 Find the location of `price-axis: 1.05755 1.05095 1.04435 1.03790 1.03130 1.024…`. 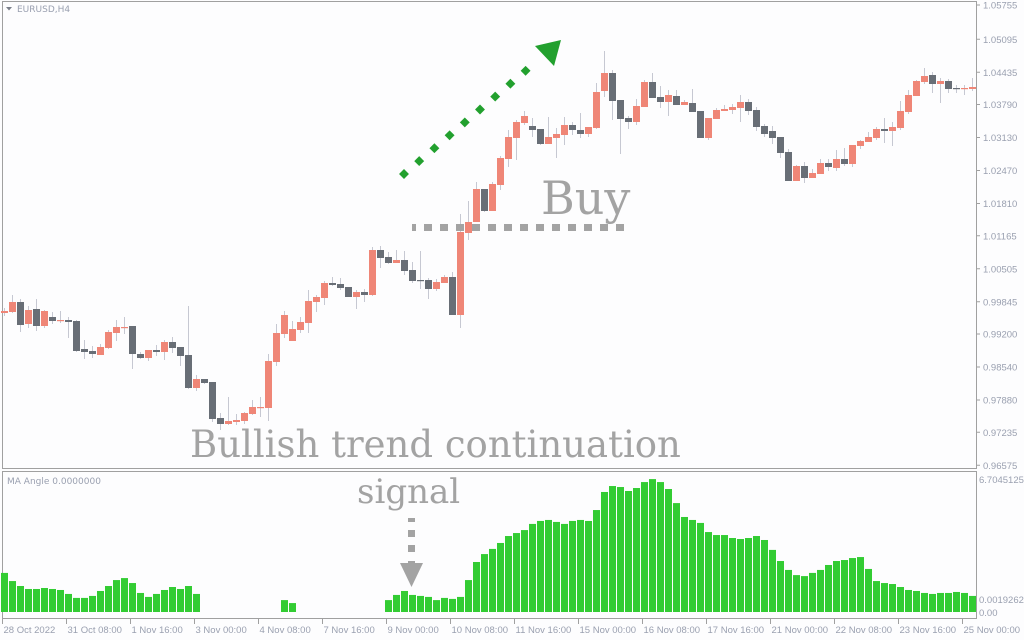

price-axis: 1.05755 1.05095 1.04435 1.03790 1.03130 1.024… is located at coordinates (996, 236).